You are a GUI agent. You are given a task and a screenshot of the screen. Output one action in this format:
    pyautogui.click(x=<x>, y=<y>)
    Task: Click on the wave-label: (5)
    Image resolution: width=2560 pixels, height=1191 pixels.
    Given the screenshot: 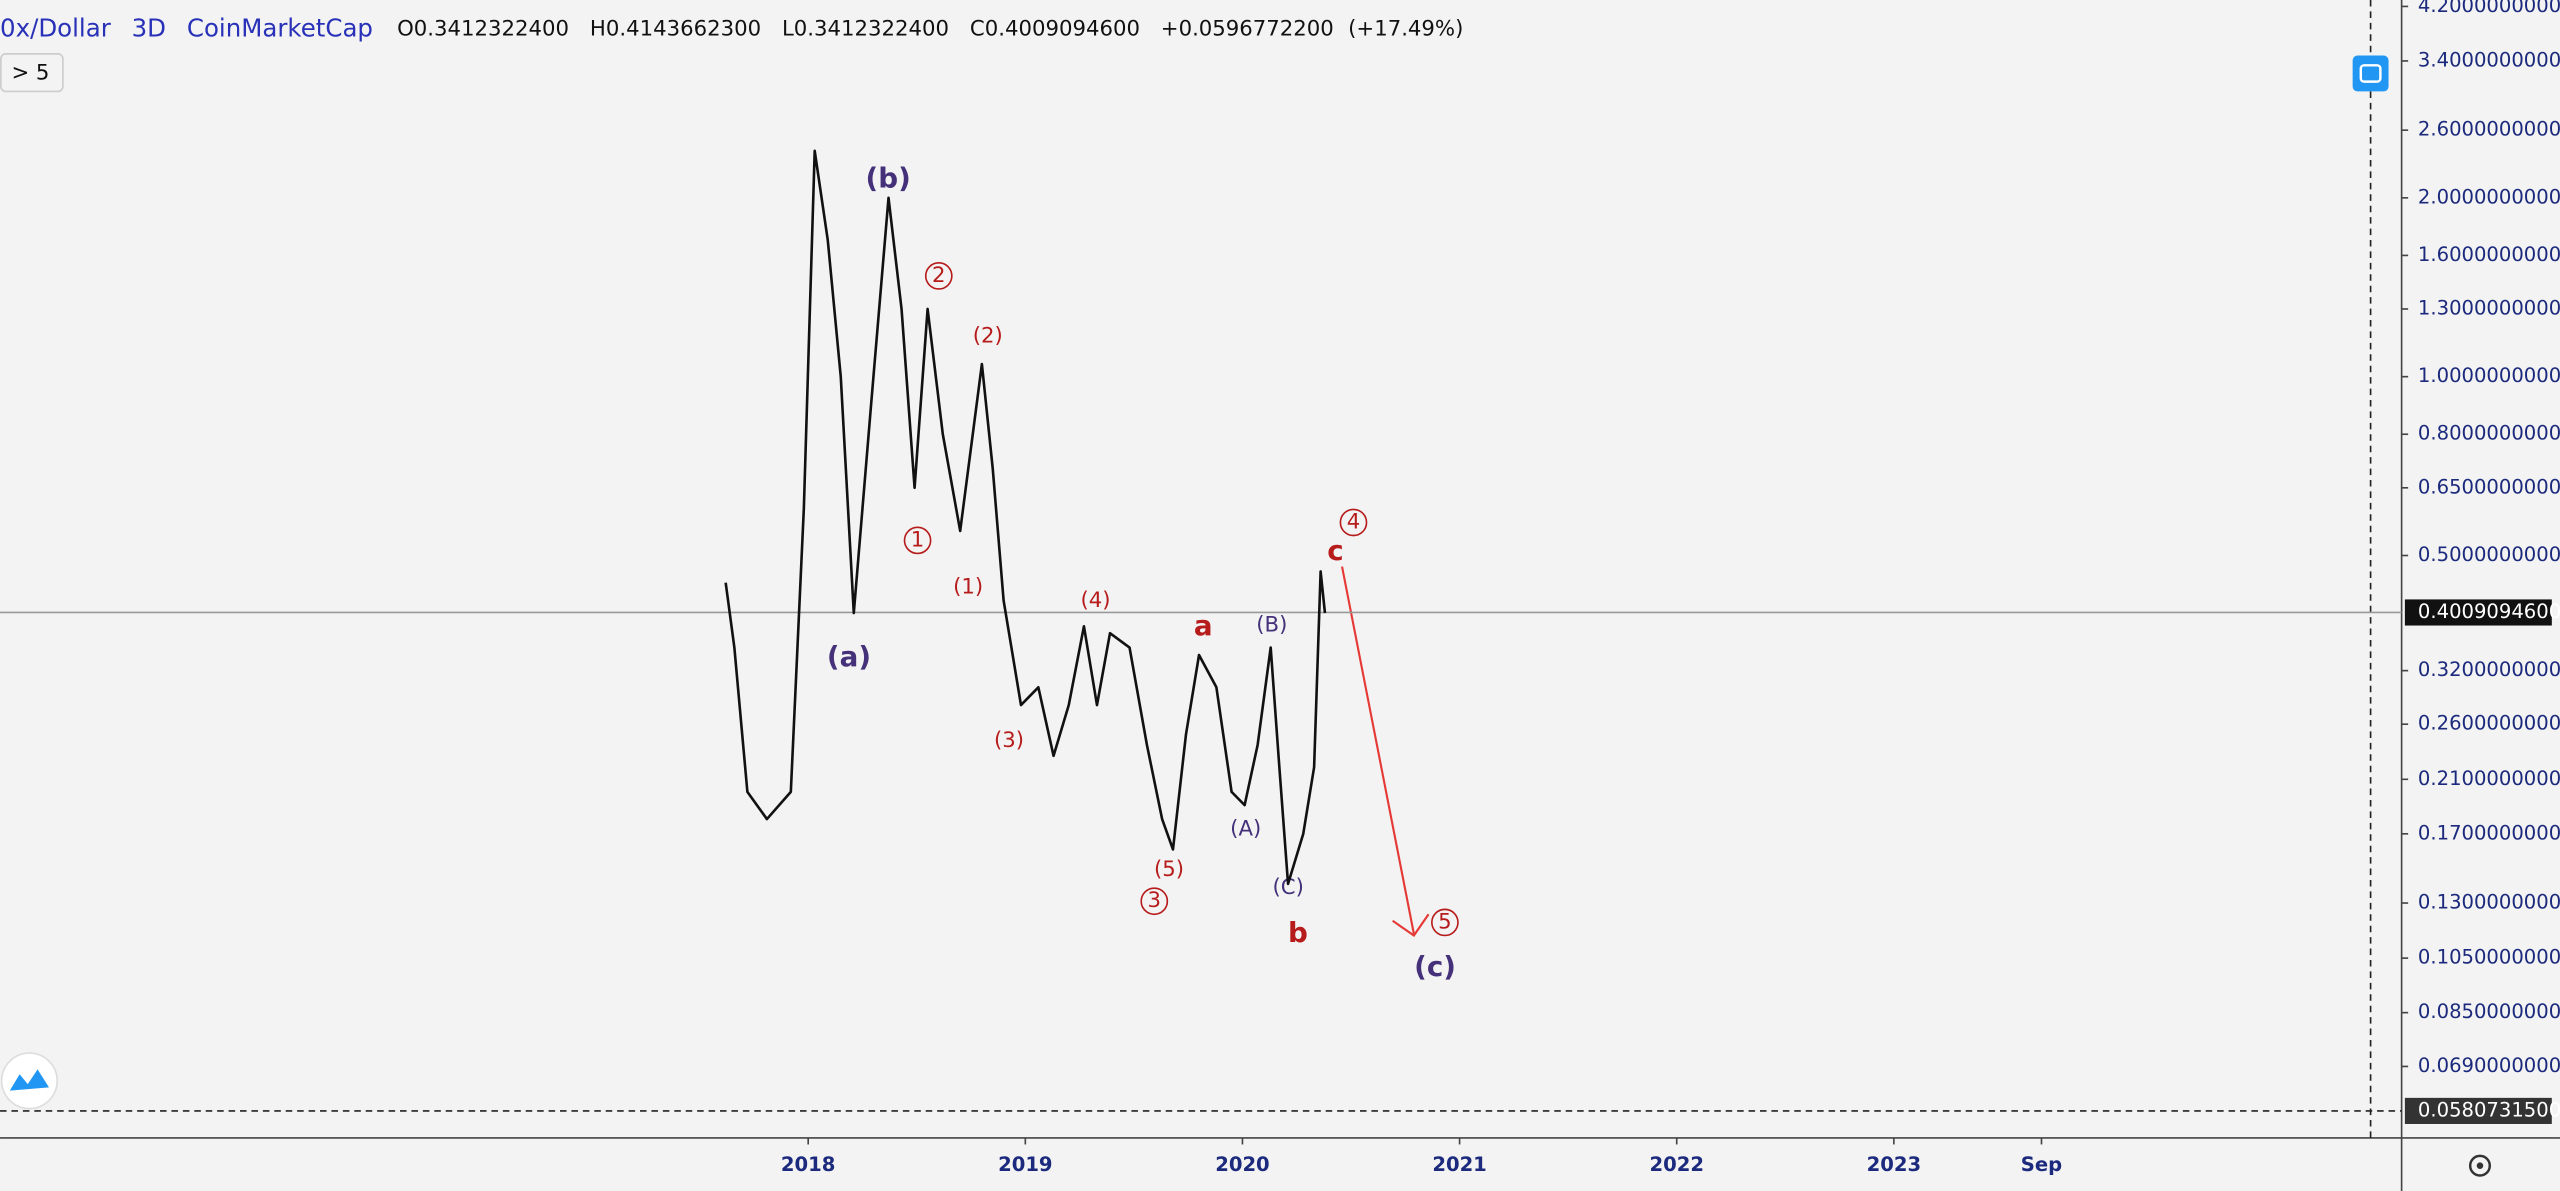 What is the action you would take?
    pyautogui.click(x=1169, y=869)
    